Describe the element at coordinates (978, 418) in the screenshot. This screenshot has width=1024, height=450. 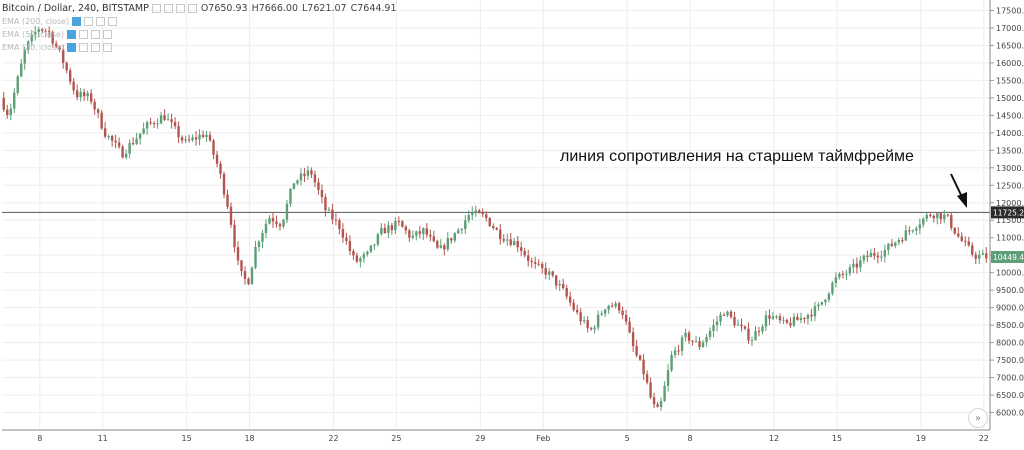
I see `scroll-to-realtime-button: »` at that location.